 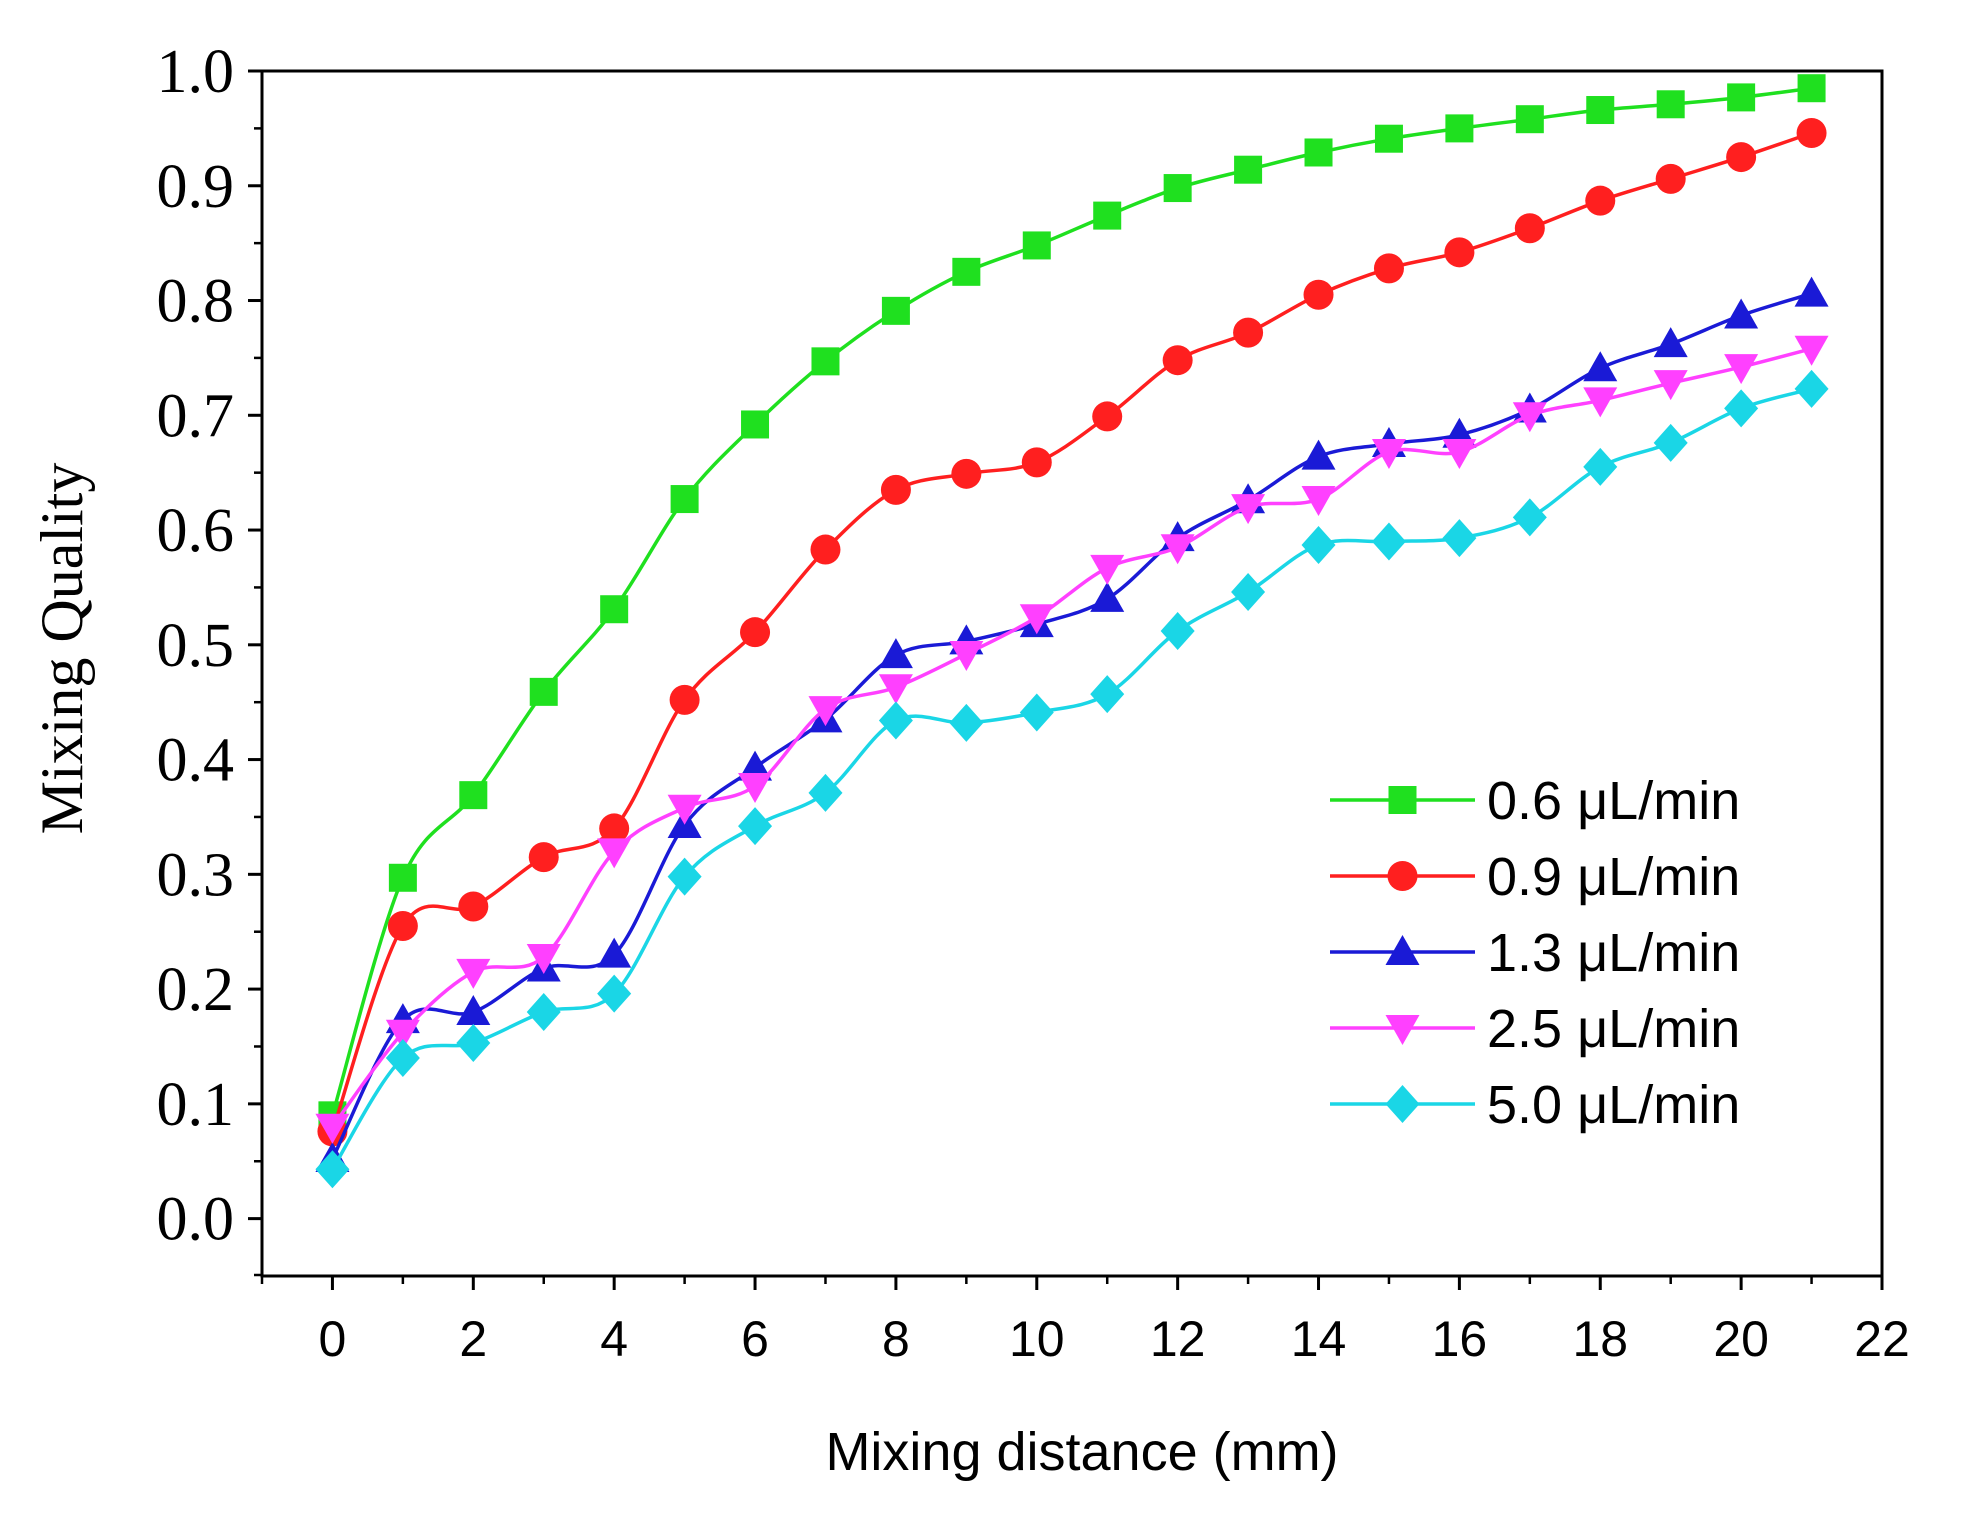 I want to click on y-tick-label: 0.5, so click(x=196, y=646).